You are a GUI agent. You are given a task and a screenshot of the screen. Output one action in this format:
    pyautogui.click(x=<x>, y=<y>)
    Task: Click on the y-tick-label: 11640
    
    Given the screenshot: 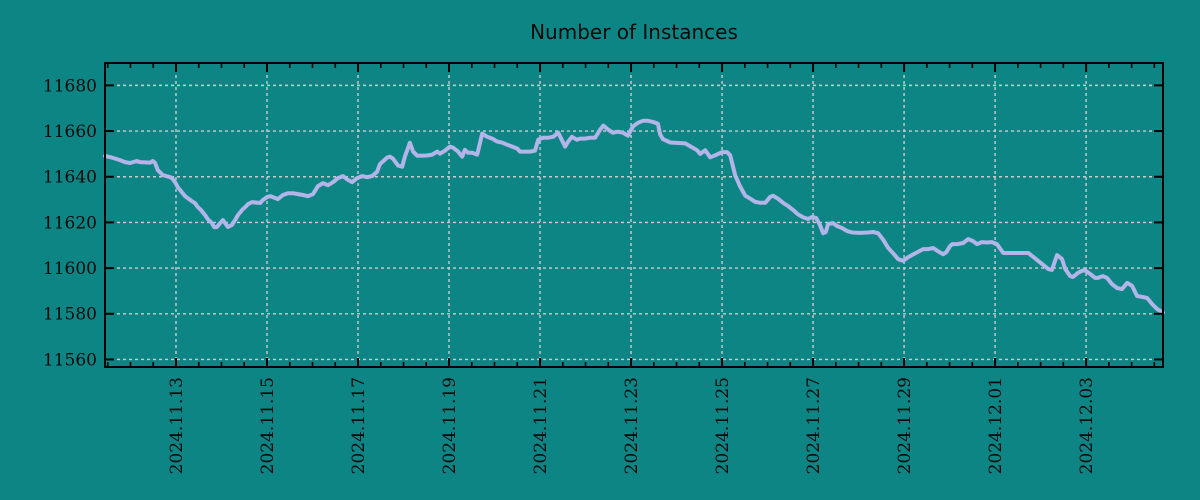 What is the action you would take?
    pyautogui.click(x=70, y=178)
    